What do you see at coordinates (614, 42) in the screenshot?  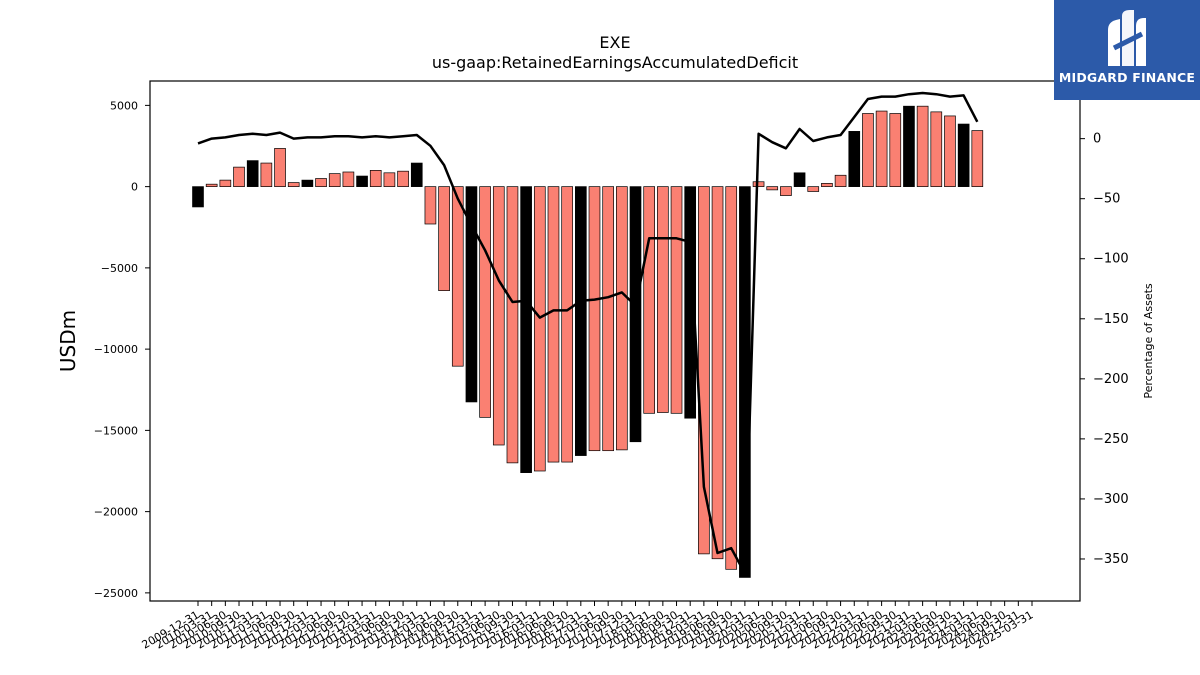 I see `chart-title: EXE` at bounding box center [614, 42].